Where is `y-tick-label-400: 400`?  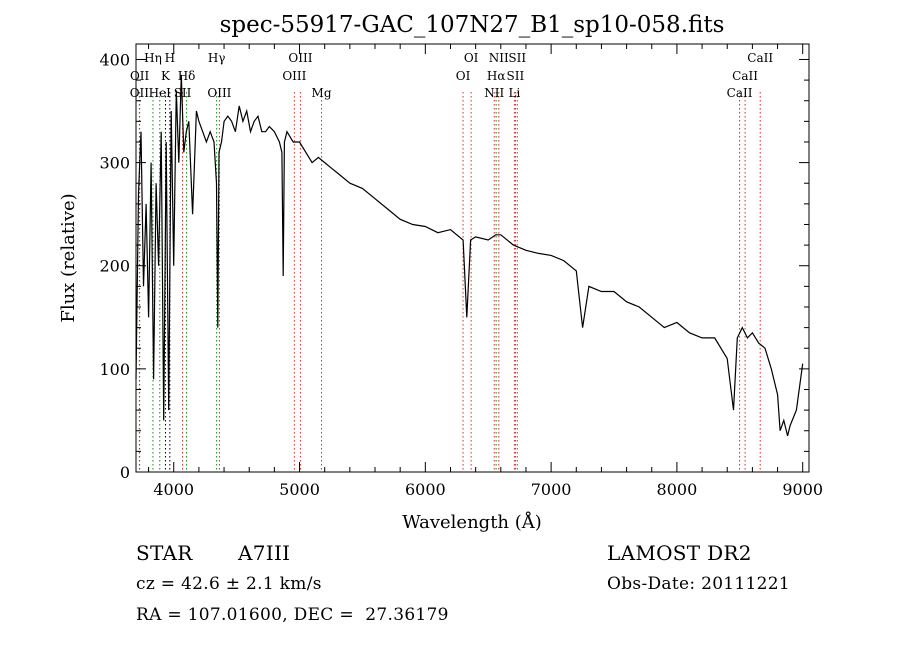 y-tick-label-400: 400 is located at coordinates (114, 59).